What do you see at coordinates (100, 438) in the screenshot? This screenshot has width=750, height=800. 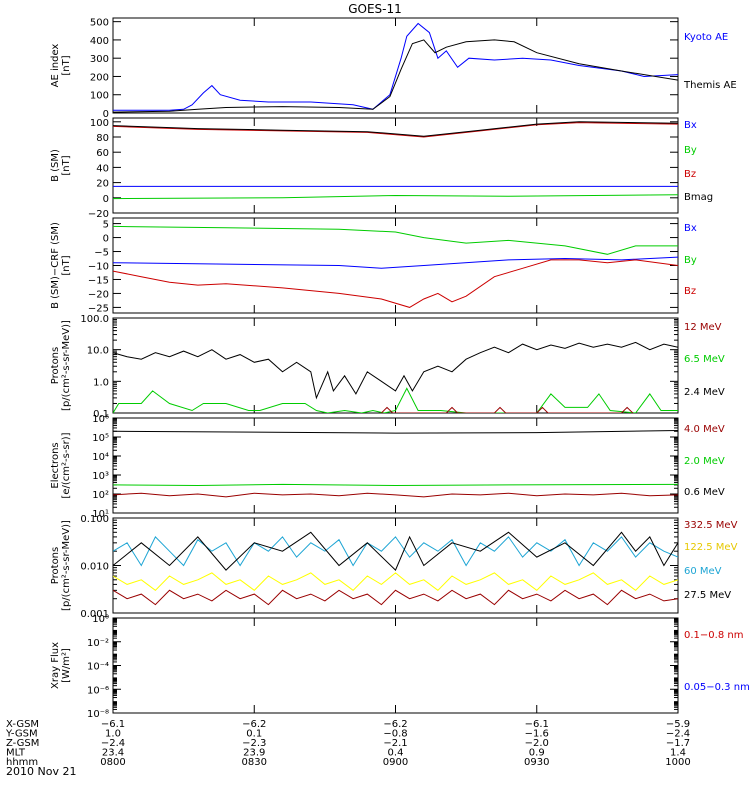 I see `y-tick-label: 10⁵` at bounding box center [100, 438].